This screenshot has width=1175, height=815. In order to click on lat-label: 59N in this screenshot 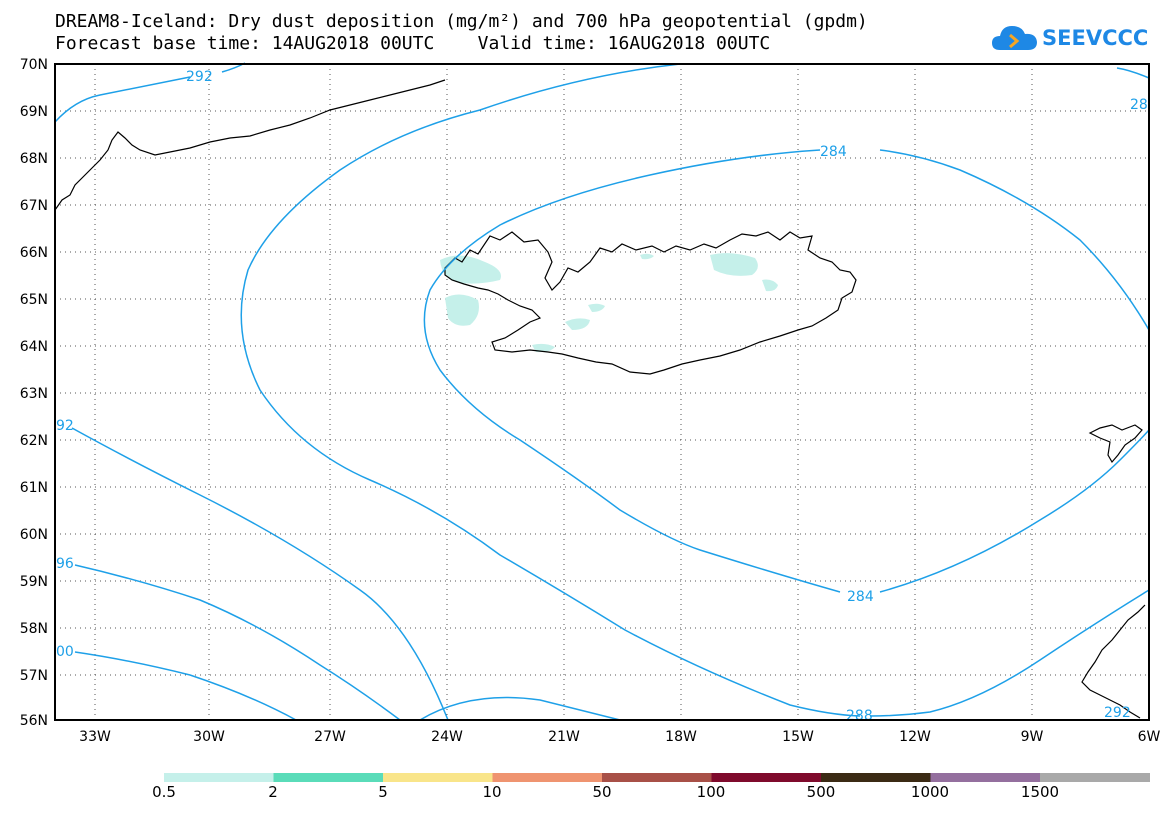, I will do `click(34, 582)`.